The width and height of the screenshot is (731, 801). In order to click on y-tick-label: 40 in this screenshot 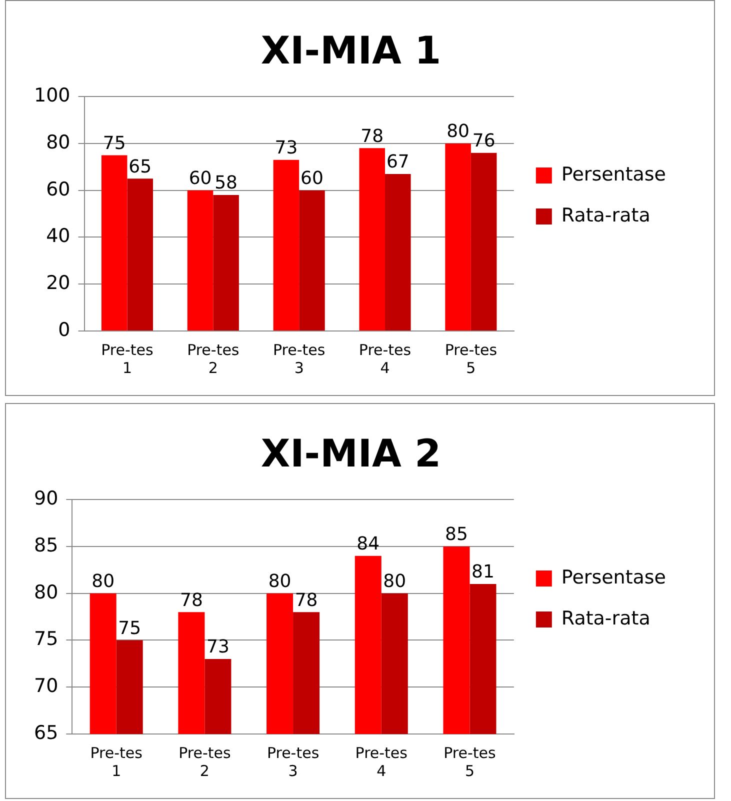, I will do `click(58, 236)`.